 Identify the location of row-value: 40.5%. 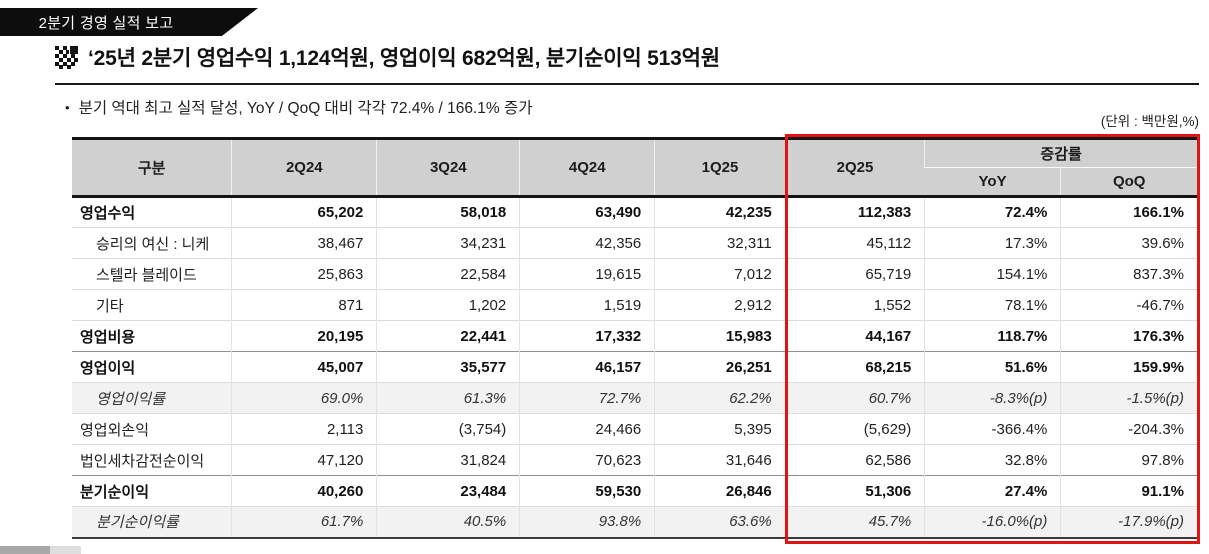
(448, 522).